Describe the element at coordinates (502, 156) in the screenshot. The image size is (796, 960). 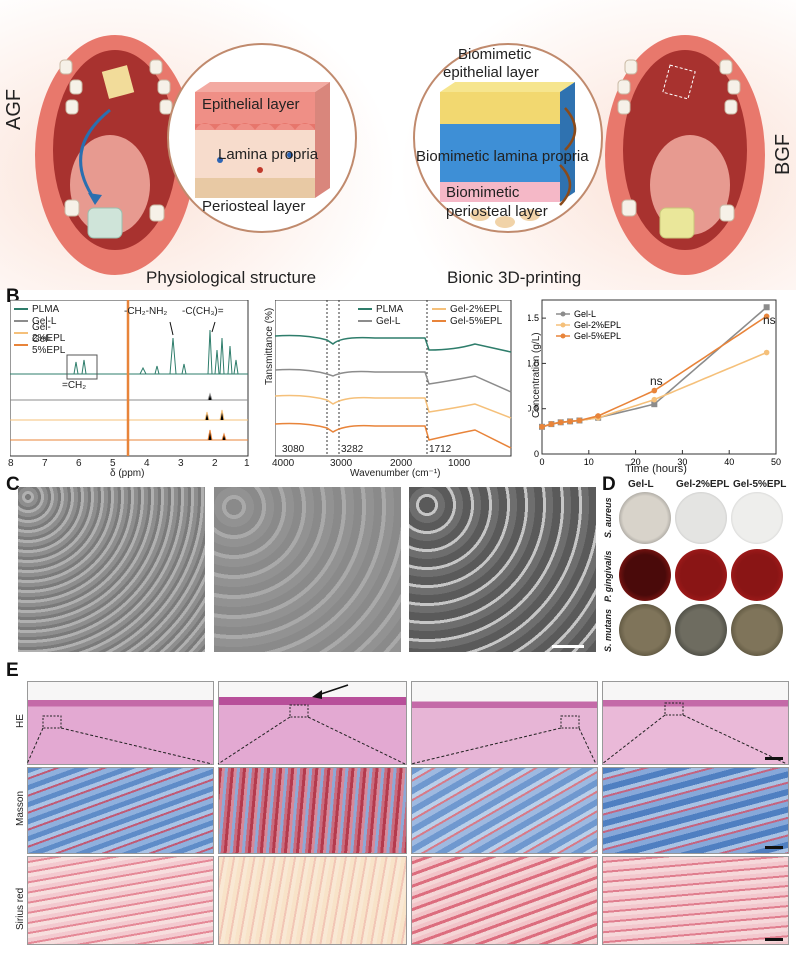
I see `bio-label-2: Biomimetic lamina propria` at that location.